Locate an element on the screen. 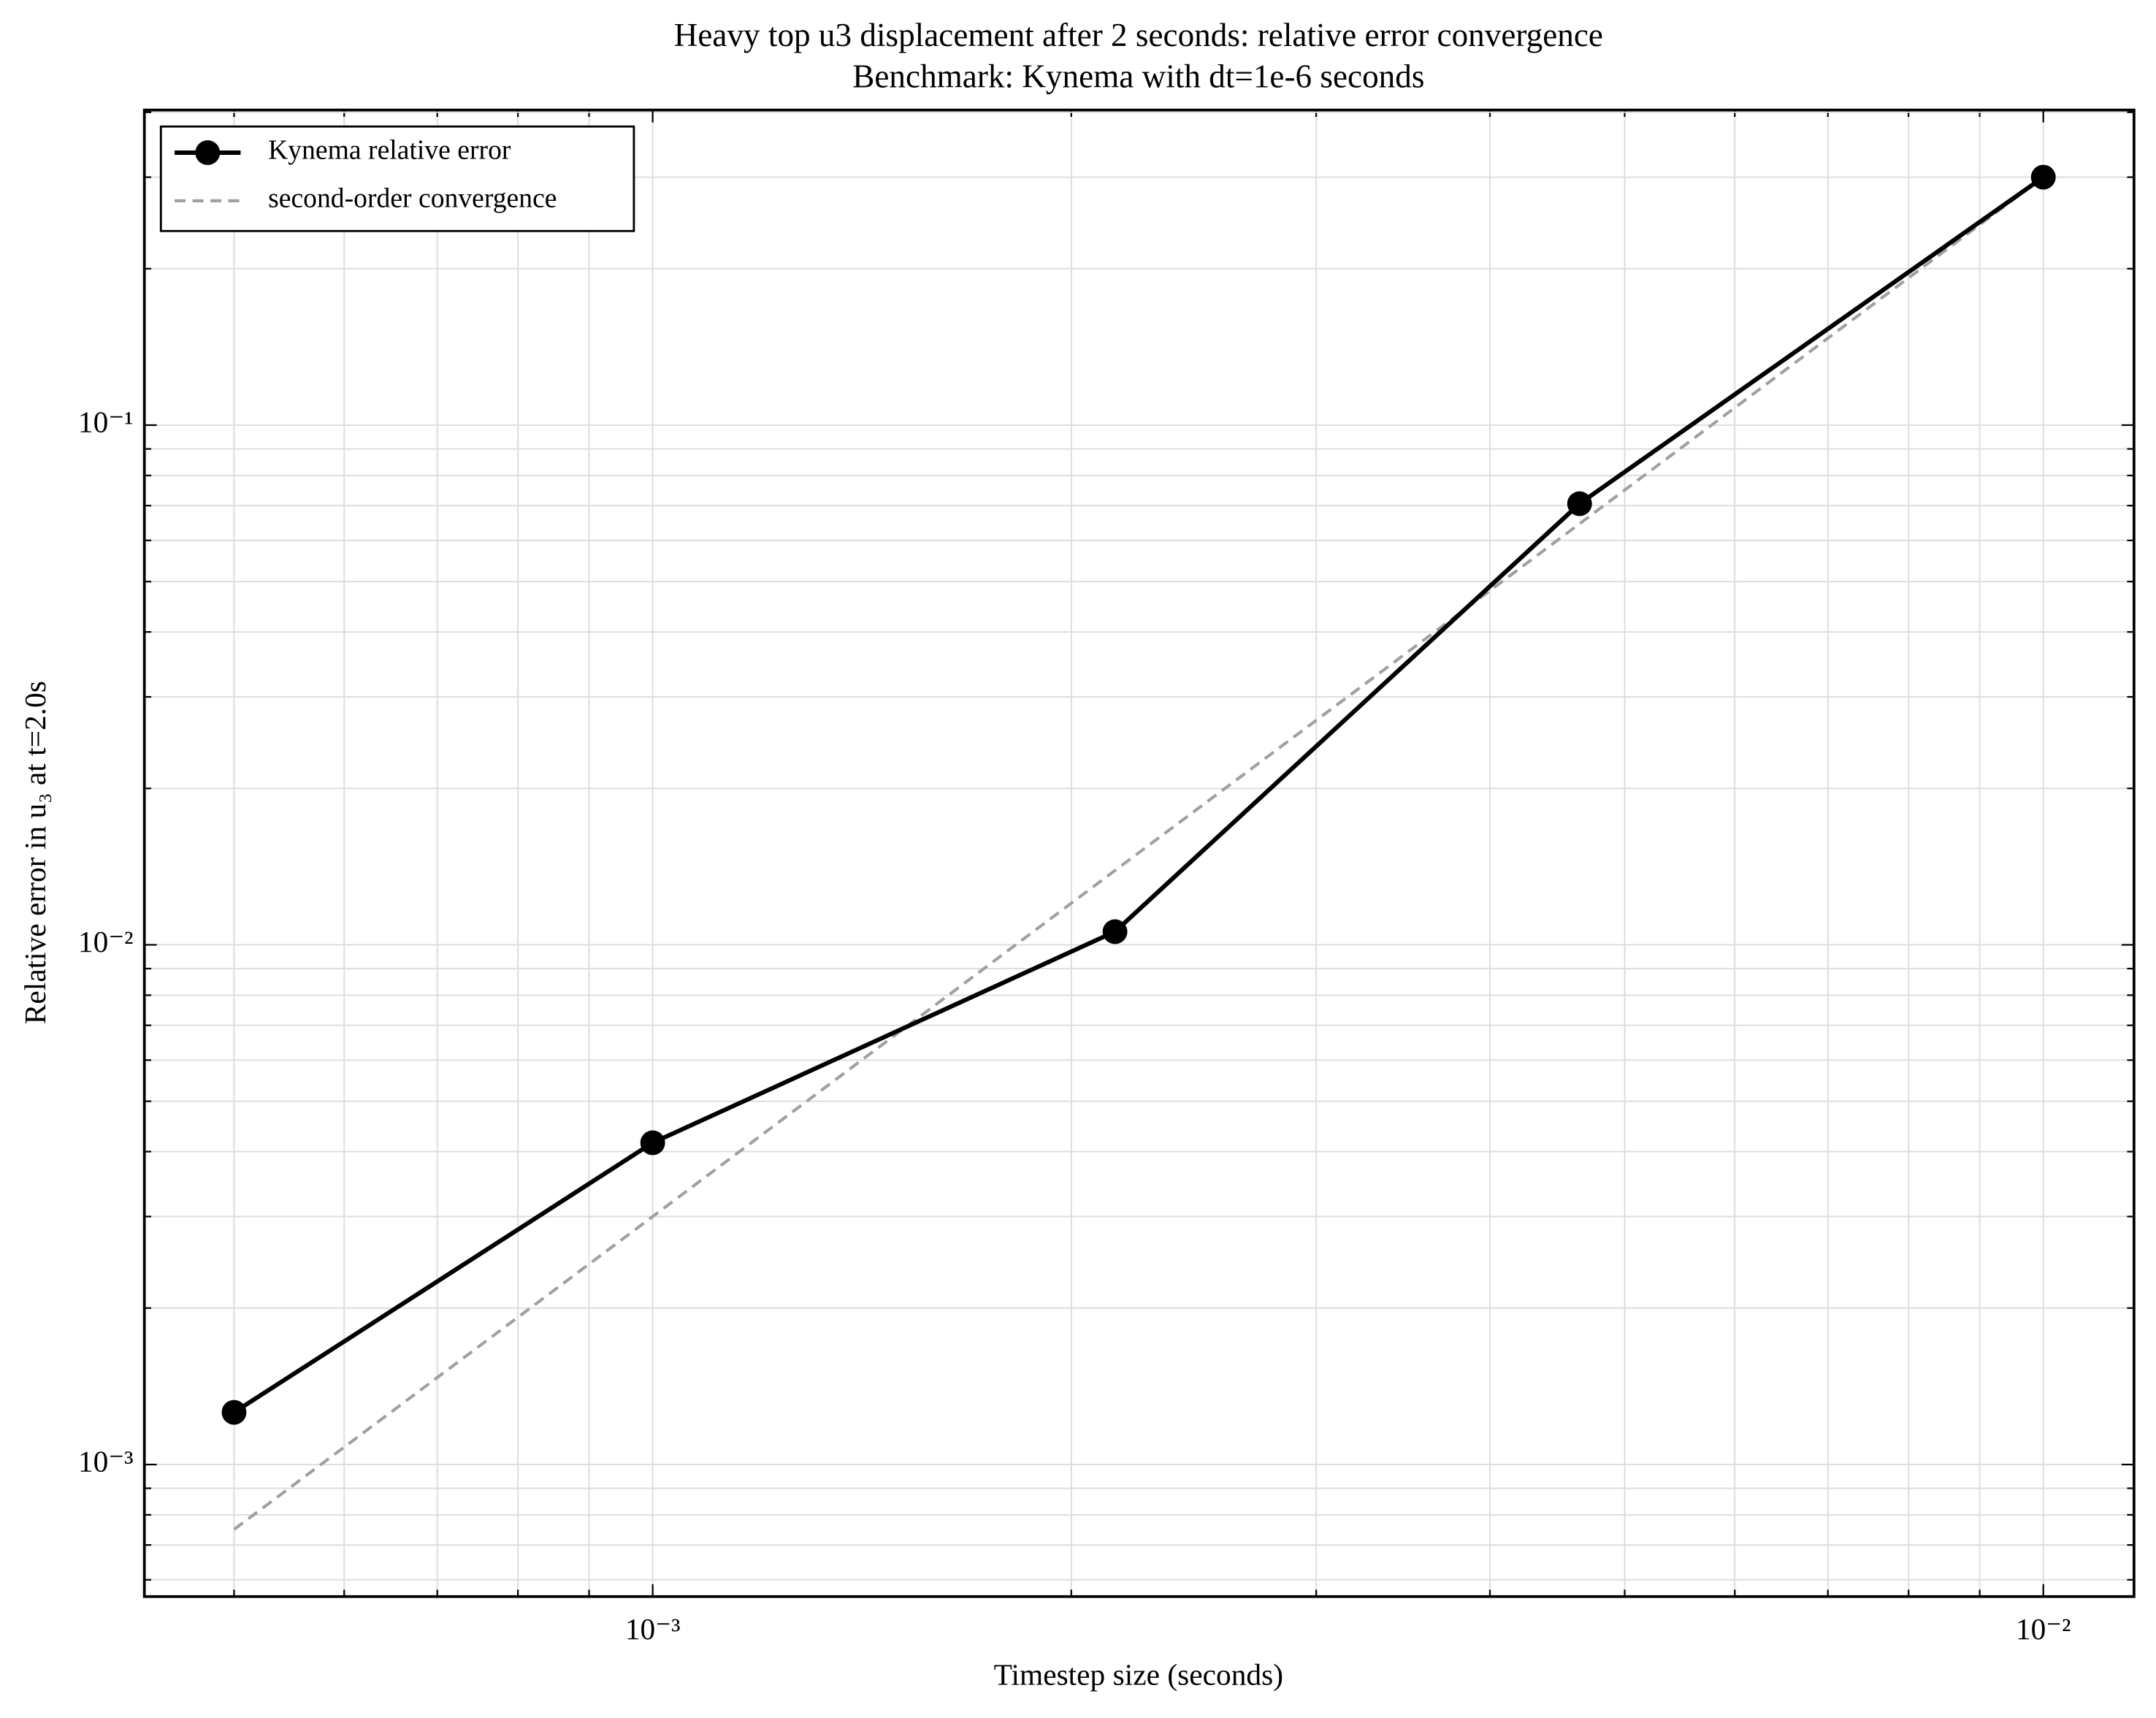 The image size is (2156, 1718). y-tick-label: 10⁻² is located at coordinates (106, 941).